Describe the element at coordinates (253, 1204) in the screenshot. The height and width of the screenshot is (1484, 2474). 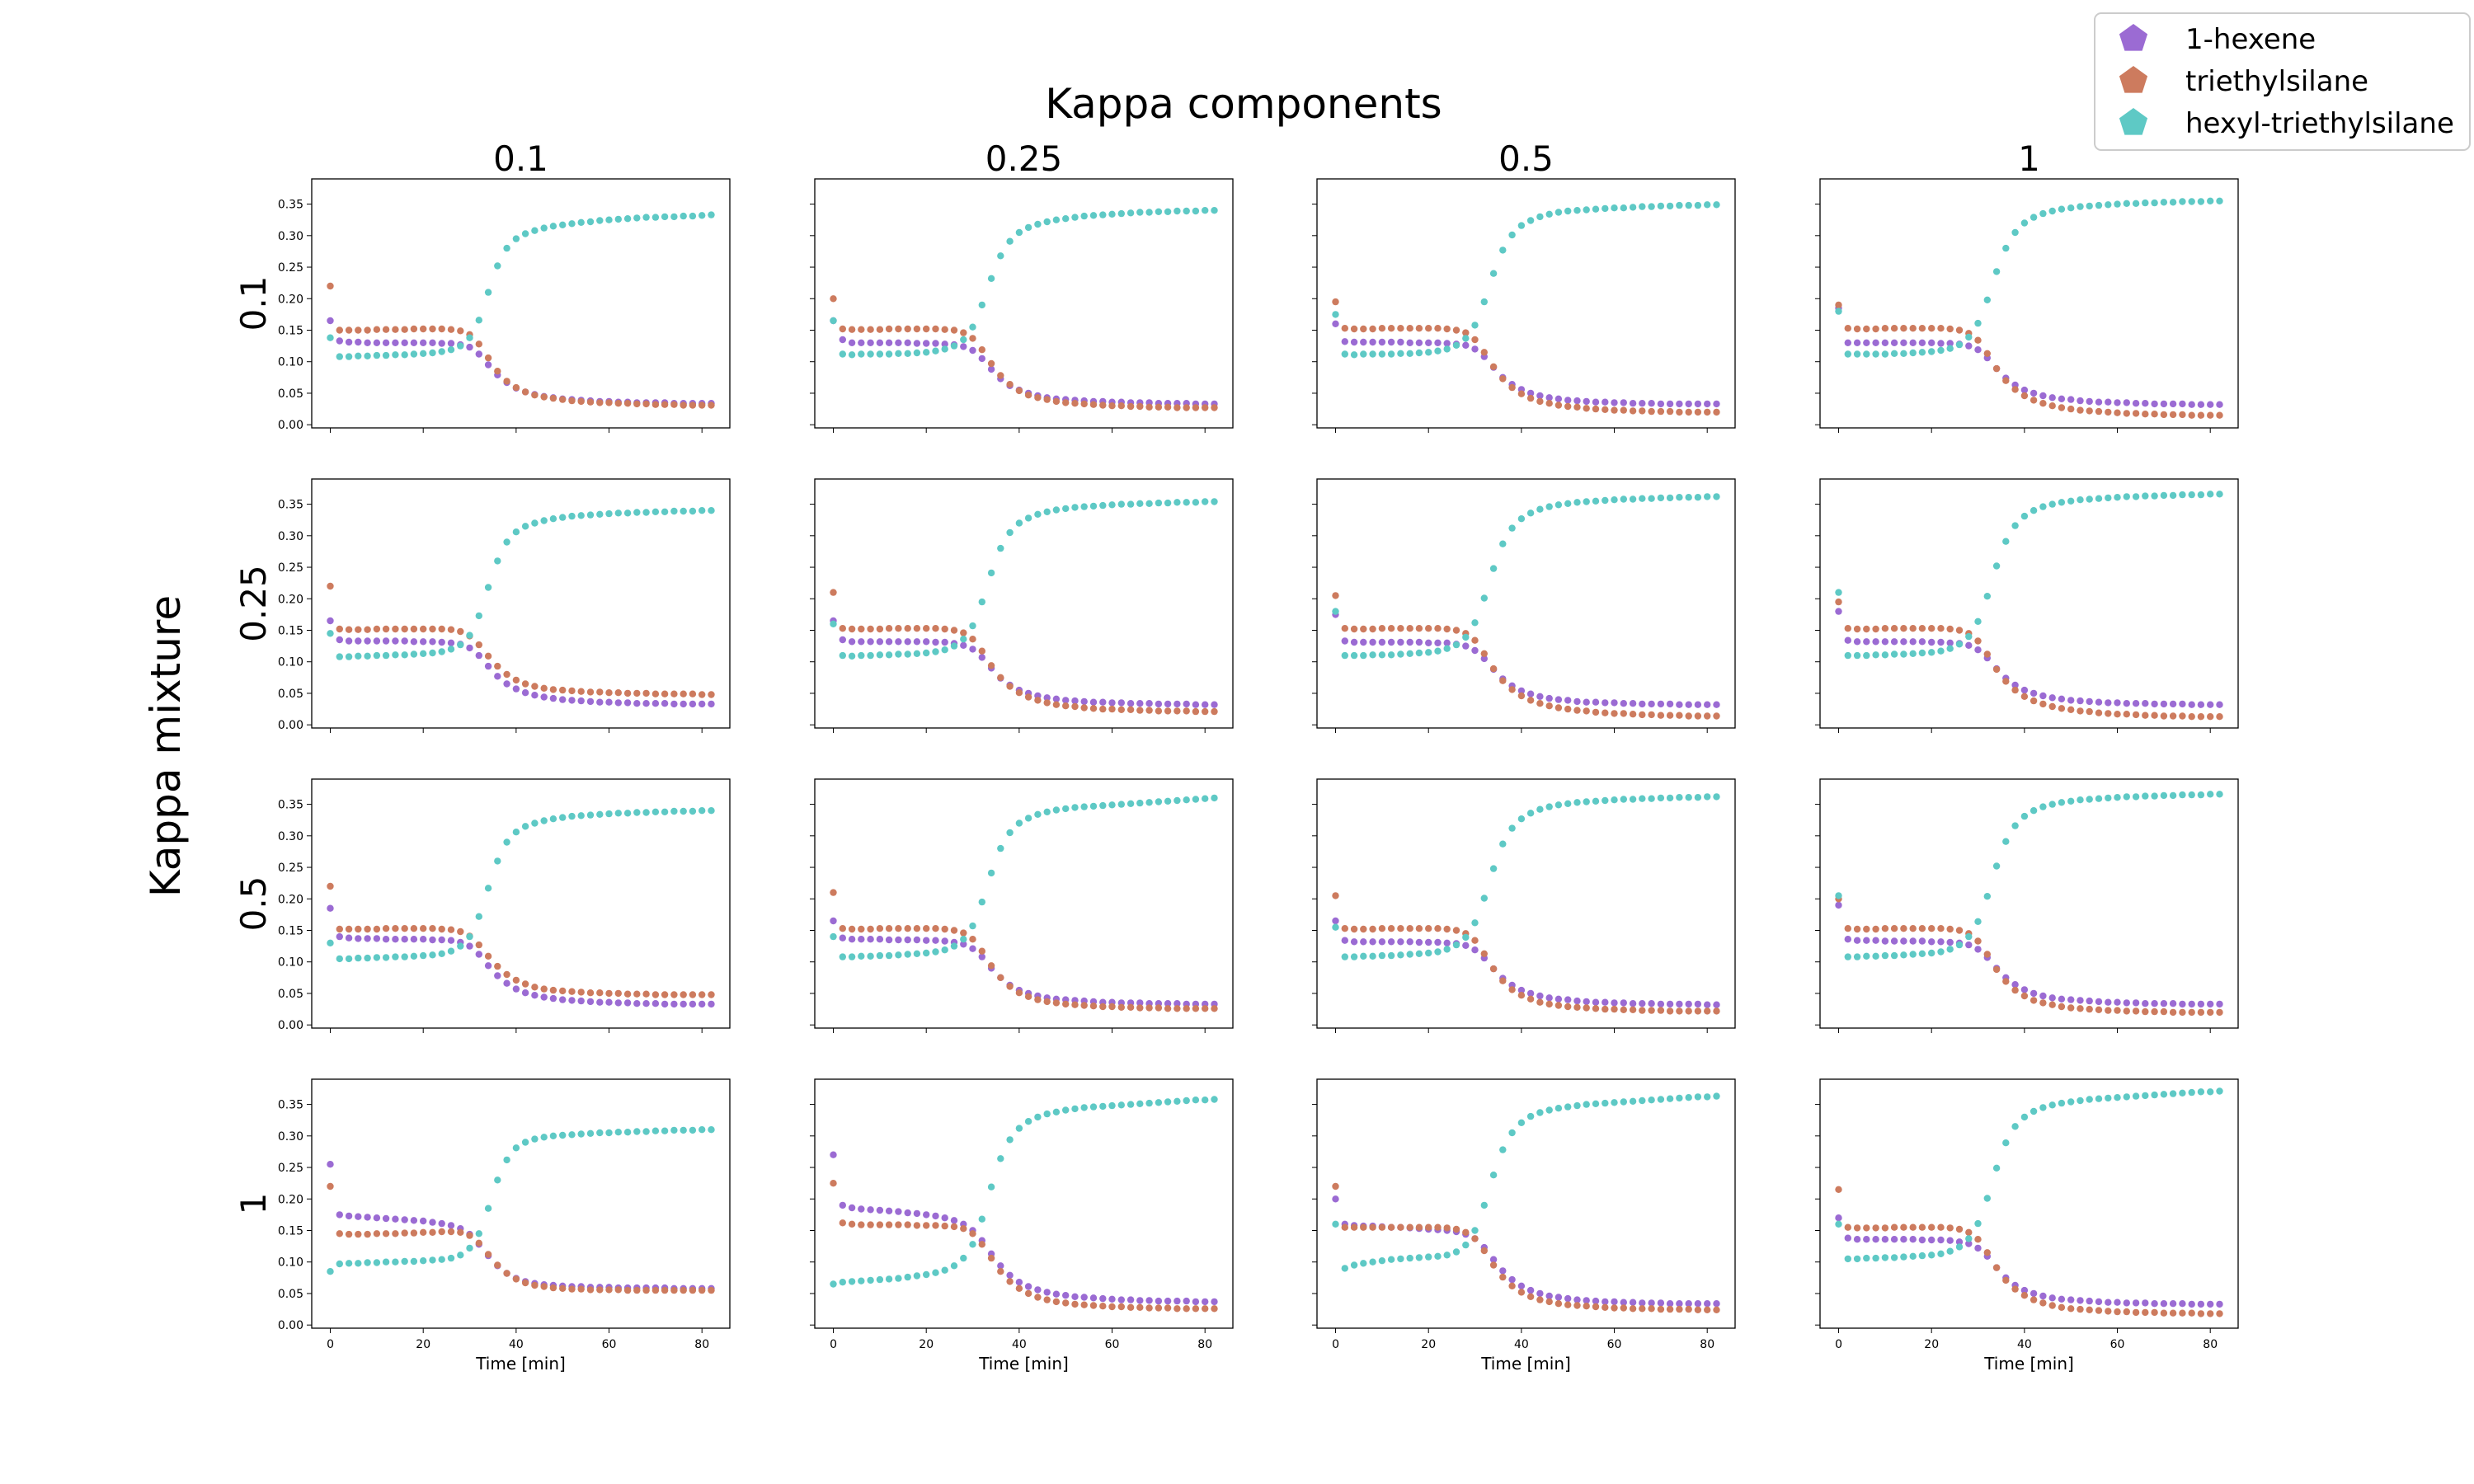
I see `row-label: 1` at that location.